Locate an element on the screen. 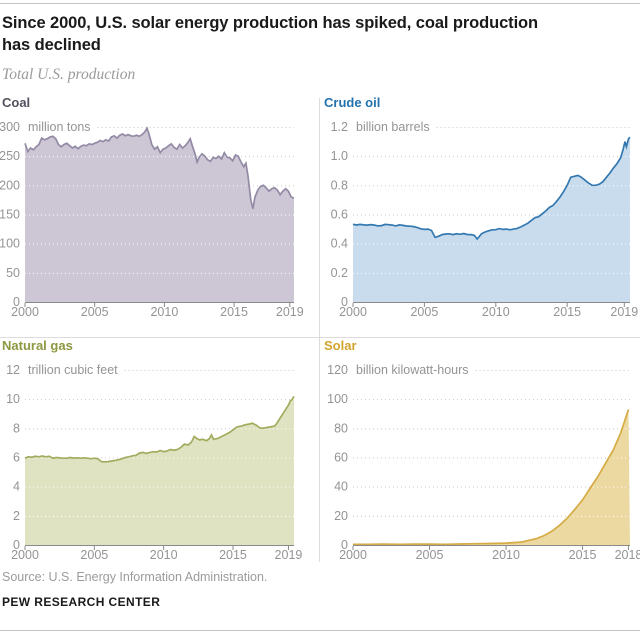 The height and width of the screenshot is (638, 640). solar-chart-title: Solar is located at coordinates (340, 345).